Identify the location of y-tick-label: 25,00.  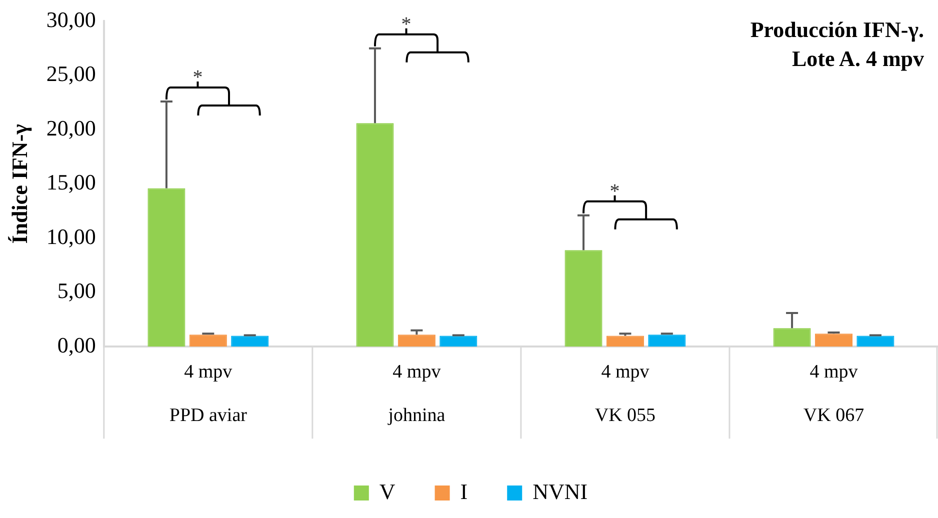
(71, 73).